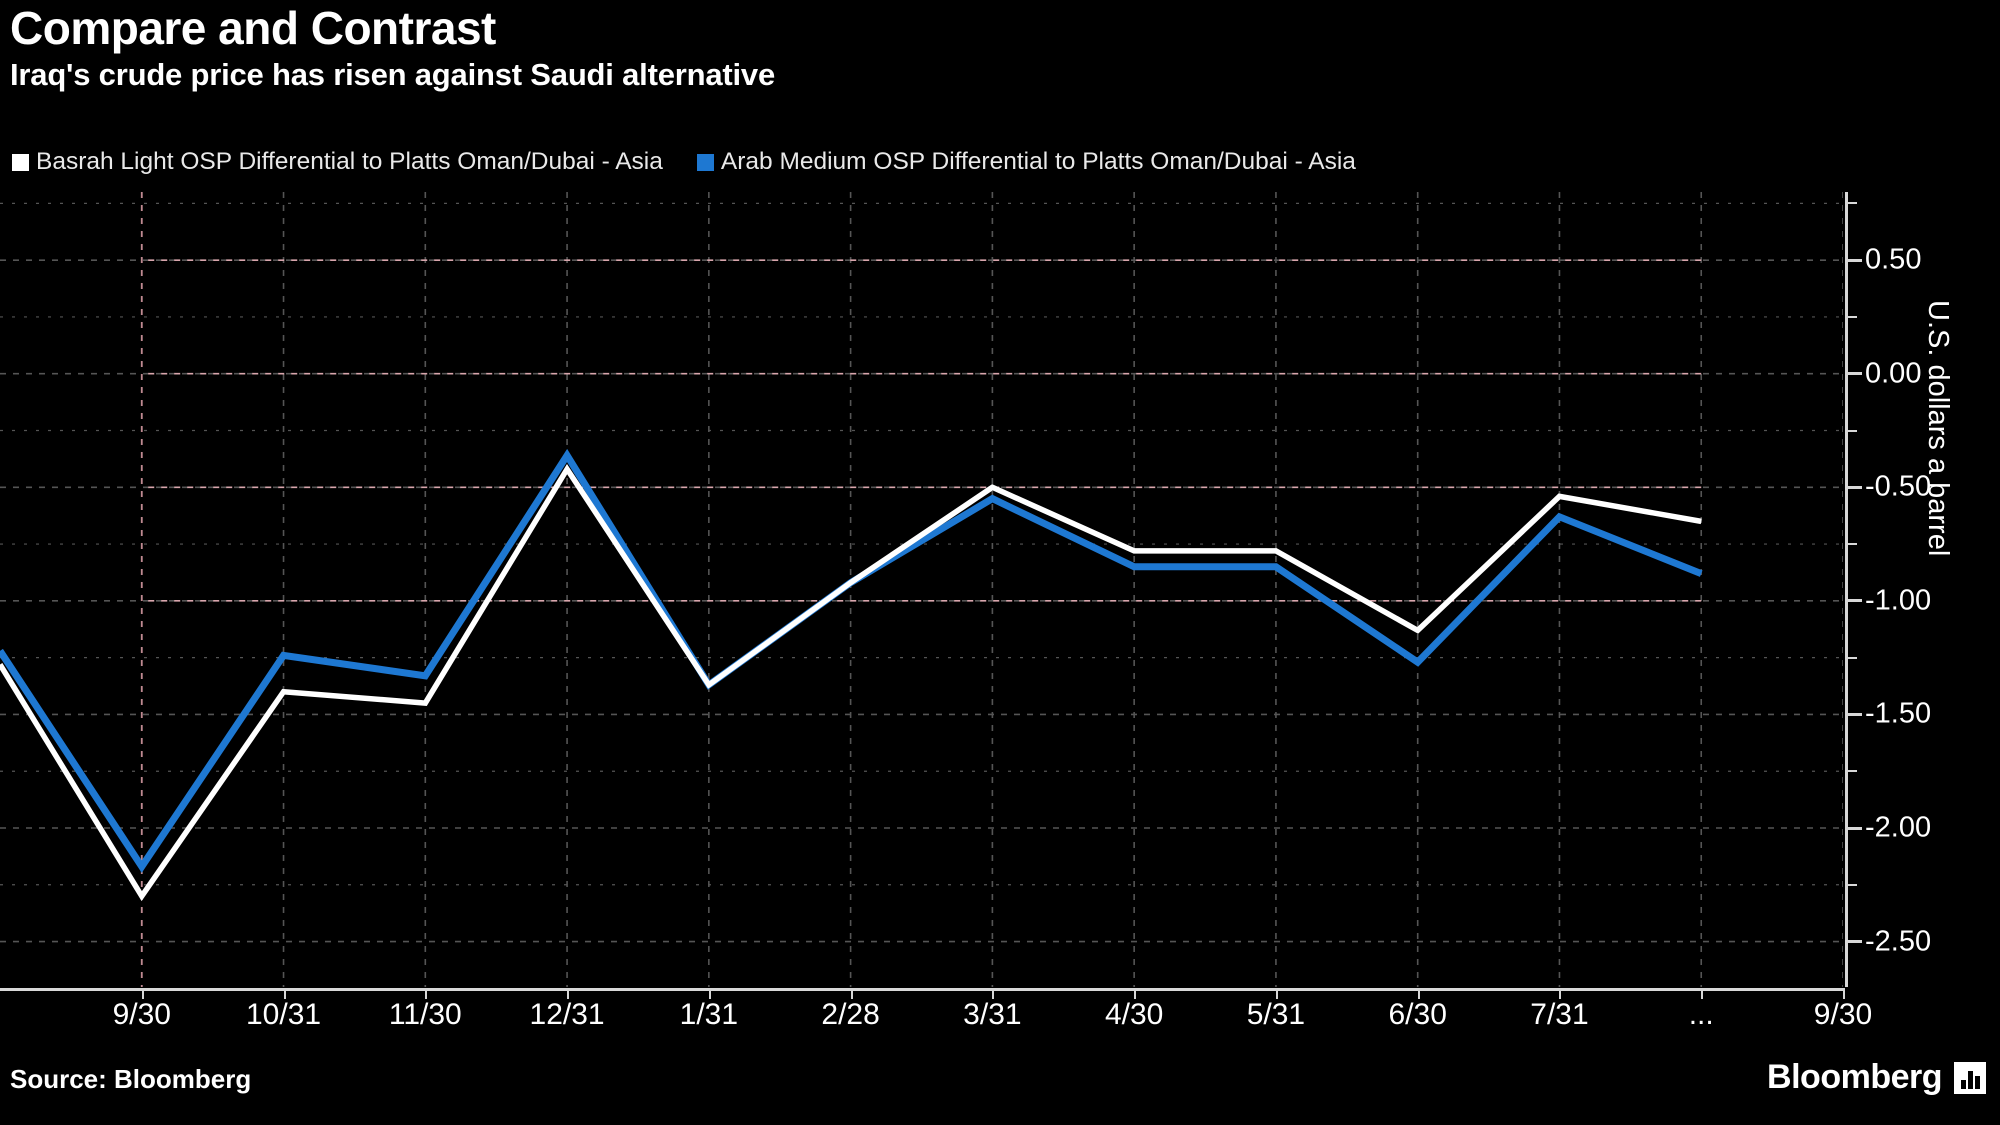 This screenshot has height=1125, width=2000. What do you see at coordinates (1134, 1014) in the screenshot?
I see `x-axis-tick-label: 4/30` at bounding box center [1134, 1014].